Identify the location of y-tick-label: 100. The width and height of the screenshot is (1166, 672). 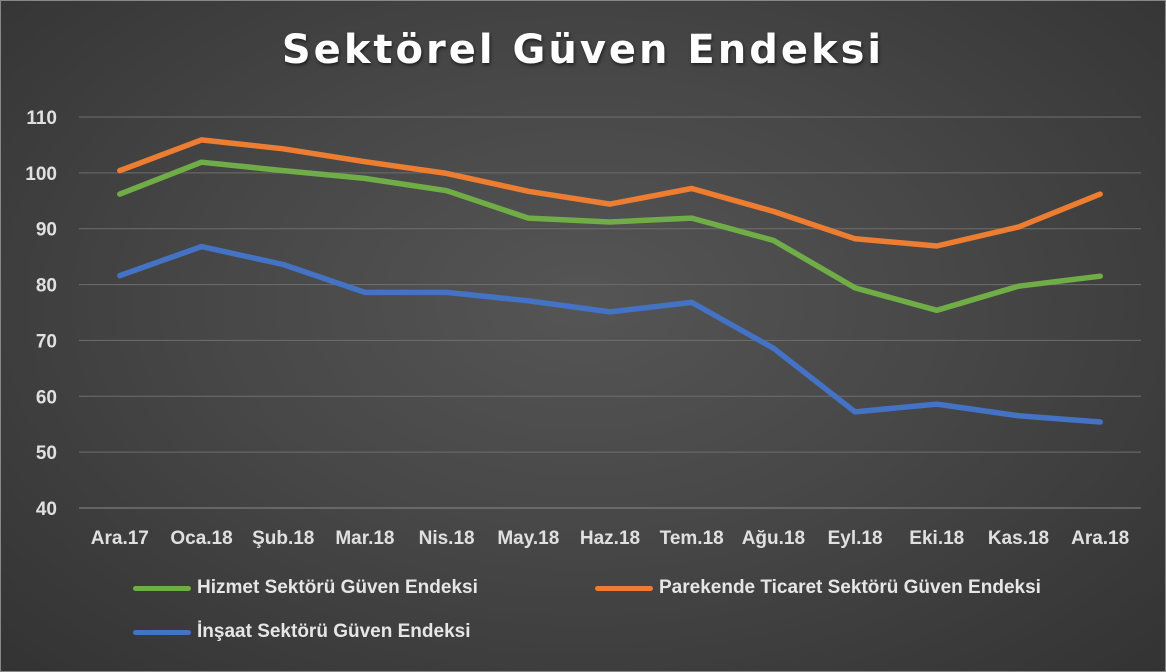
(41, 174).